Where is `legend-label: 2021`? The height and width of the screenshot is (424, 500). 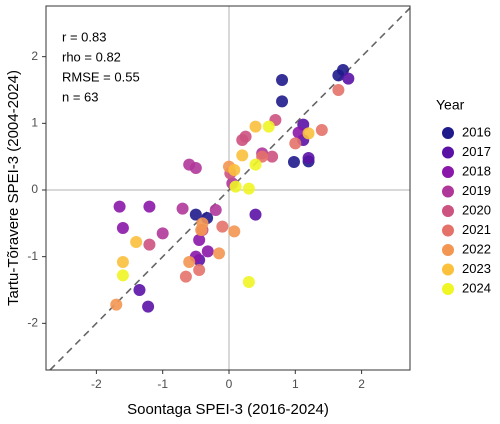
legend-label: 2021 is located at coordinates (476, 229).